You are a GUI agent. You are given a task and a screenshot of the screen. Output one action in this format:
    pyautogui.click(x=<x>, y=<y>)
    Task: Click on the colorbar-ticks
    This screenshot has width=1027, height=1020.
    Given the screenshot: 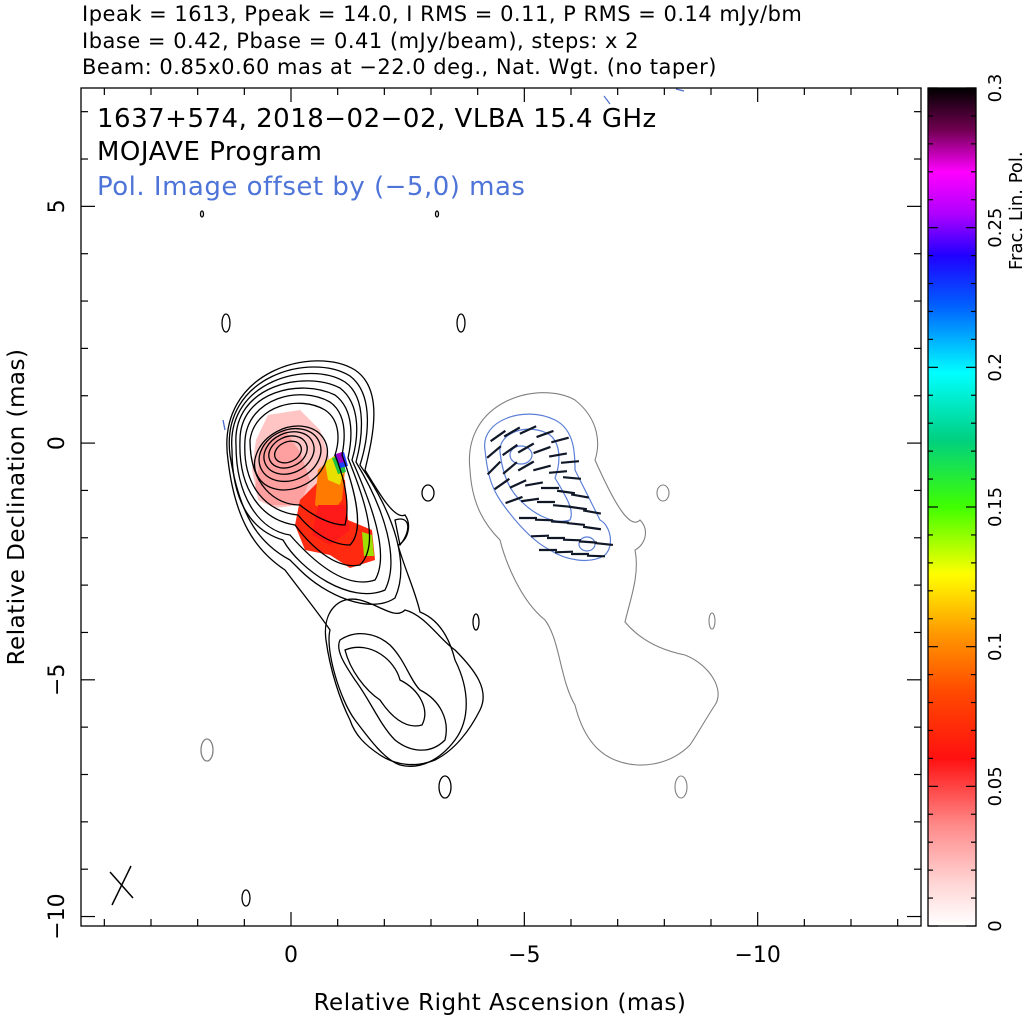 What is the action you would take?
    pyautogui.click(x=952, y=507)
    